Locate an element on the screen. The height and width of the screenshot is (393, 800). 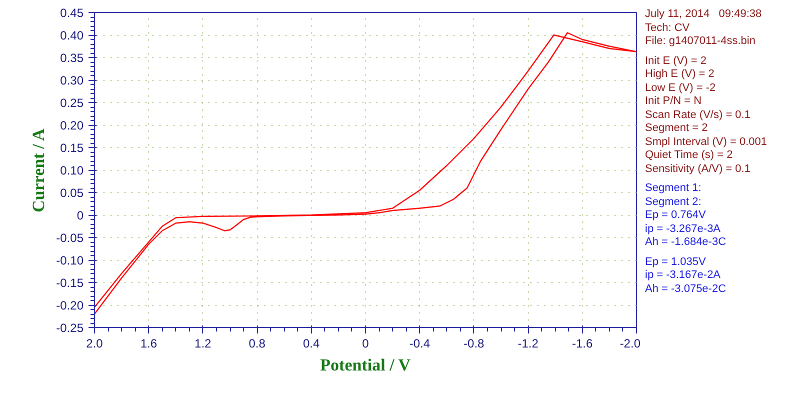
text: File: g1407011-4ss.bin is located at coordinates (700, 41).